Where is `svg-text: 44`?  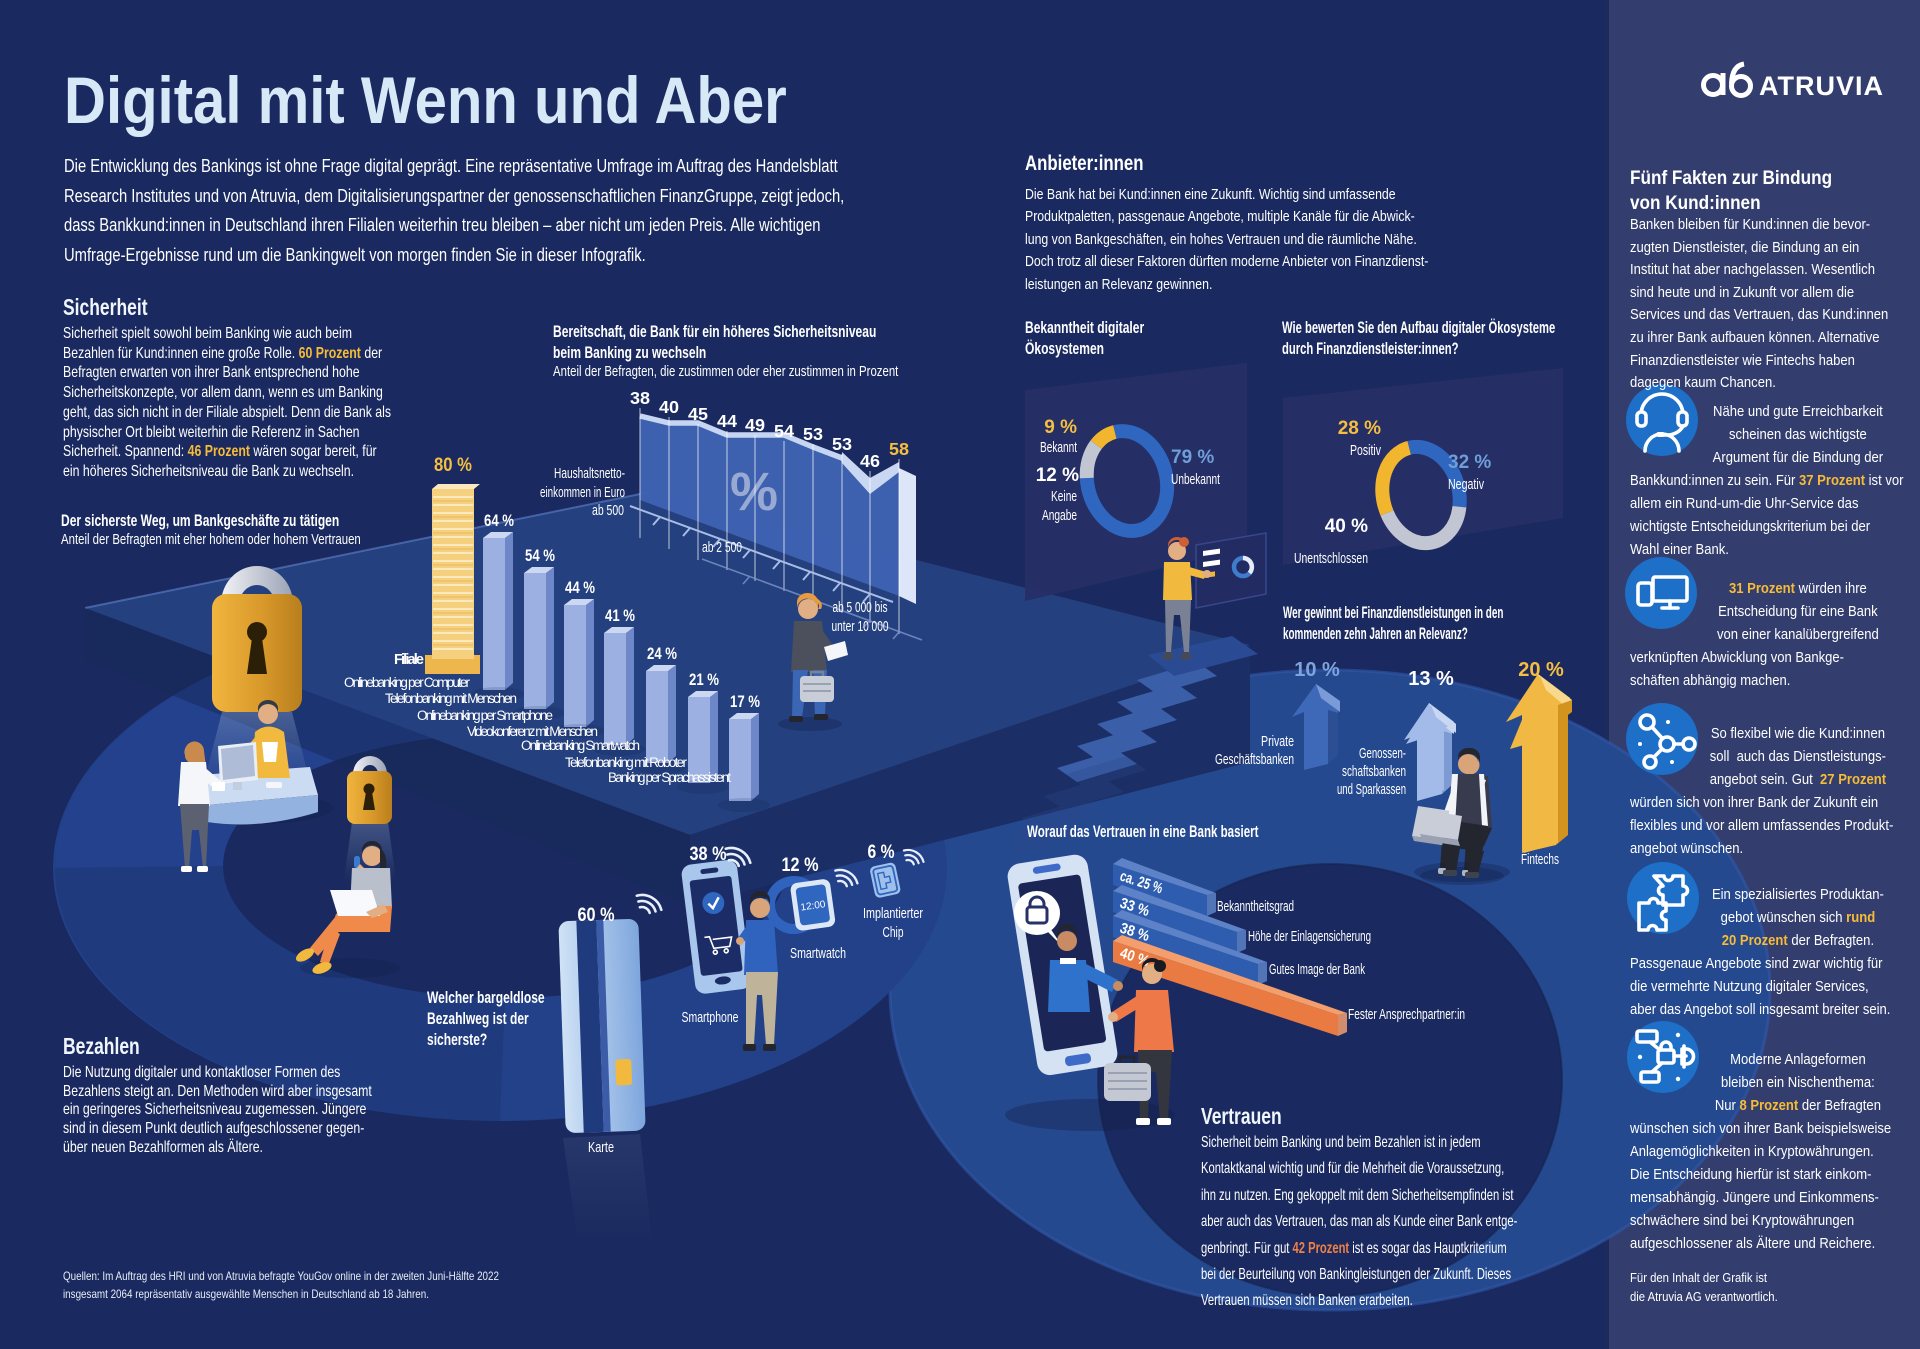 svg-text: 44 is located at coordinates (727, 421).